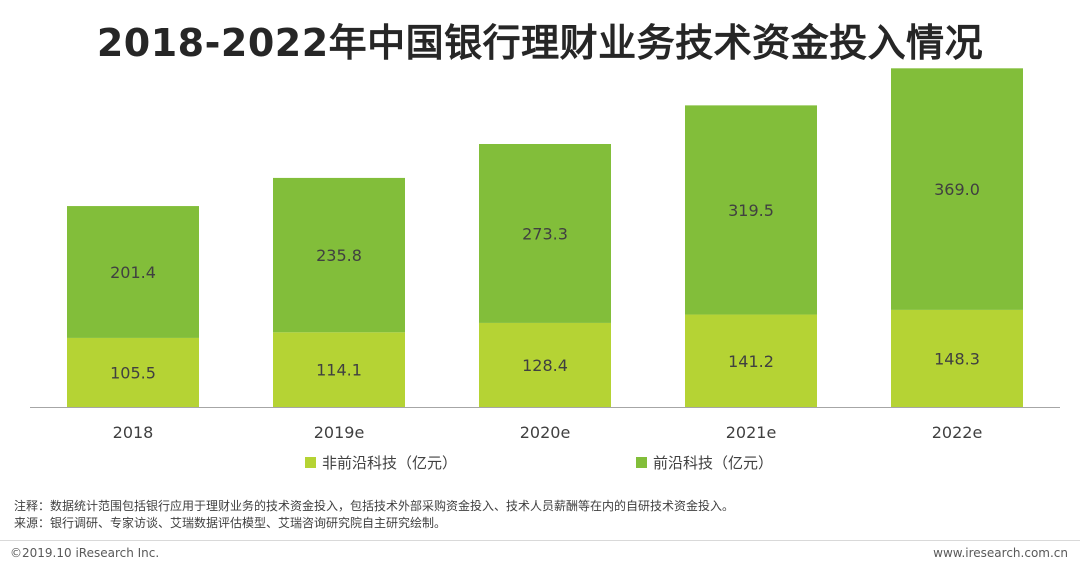 The image size is (1080, 570). I want to click on footer-divider, so click(540, 540).